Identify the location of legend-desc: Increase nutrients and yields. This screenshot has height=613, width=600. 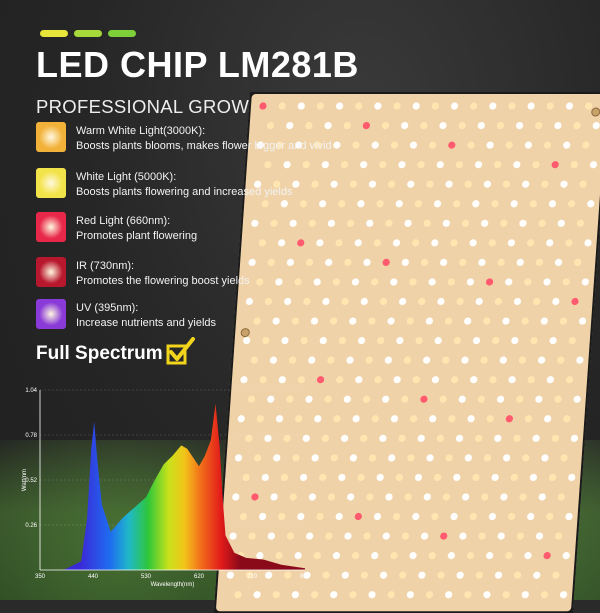
(146, 323).